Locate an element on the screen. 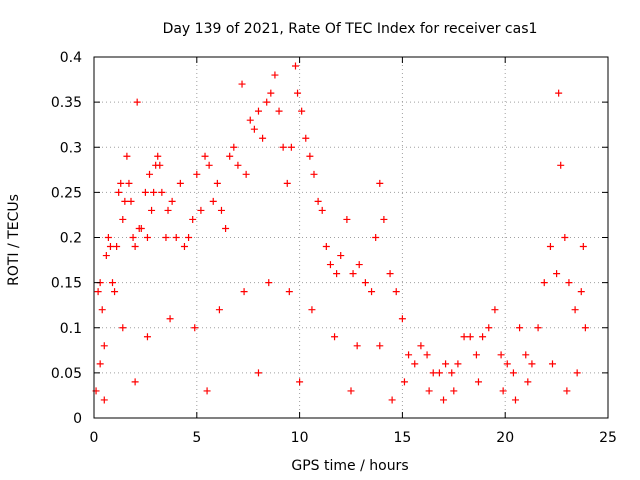 The image size is (640, 480). y-tick-label: 0.35 is located at coordinates (66, 103).